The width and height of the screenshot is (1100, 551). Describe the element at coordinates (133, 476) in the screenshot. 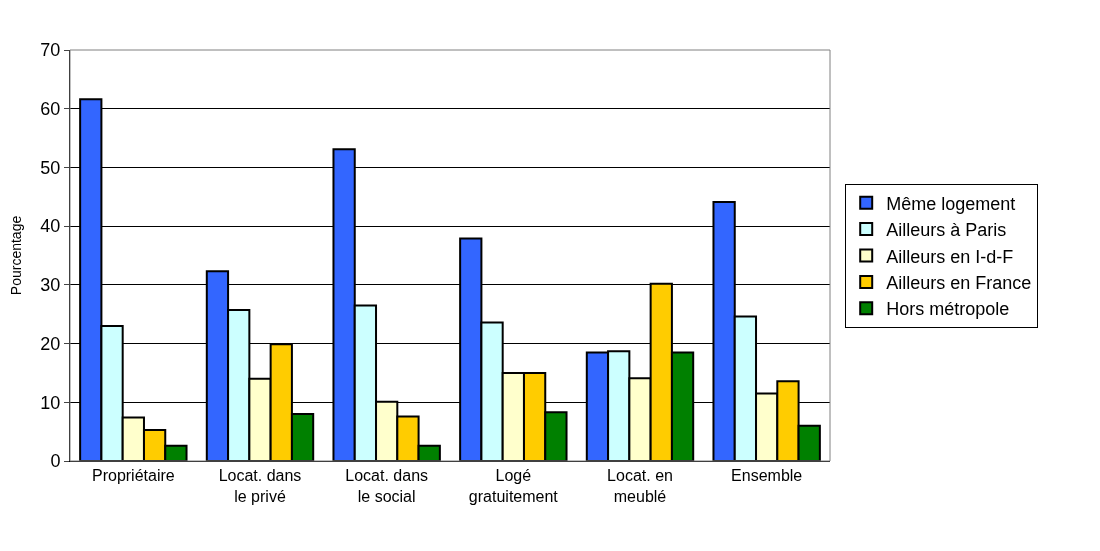

I see `x-tick-label: Propriétaire` at that location.